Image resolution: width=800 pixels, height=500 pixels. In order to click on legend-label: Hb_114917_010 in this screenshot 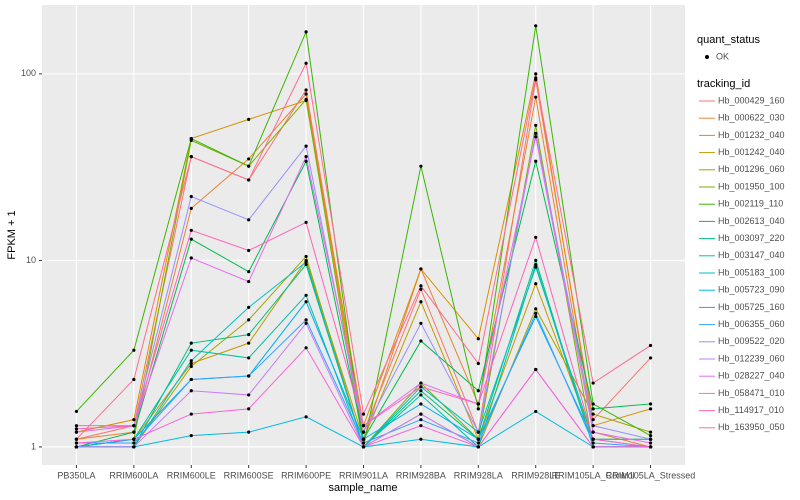, I will do `click(751, 410)`.